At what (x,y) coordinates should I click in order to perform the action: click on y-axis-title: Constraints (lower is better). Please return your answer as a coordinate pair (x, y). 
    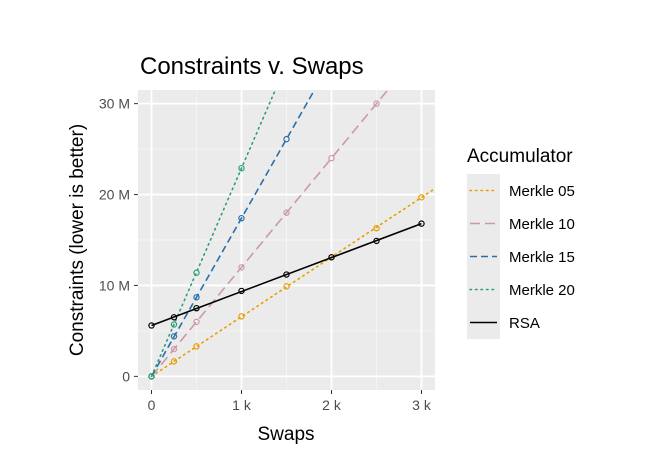
    Looking at the image, I should click on (77, 240).